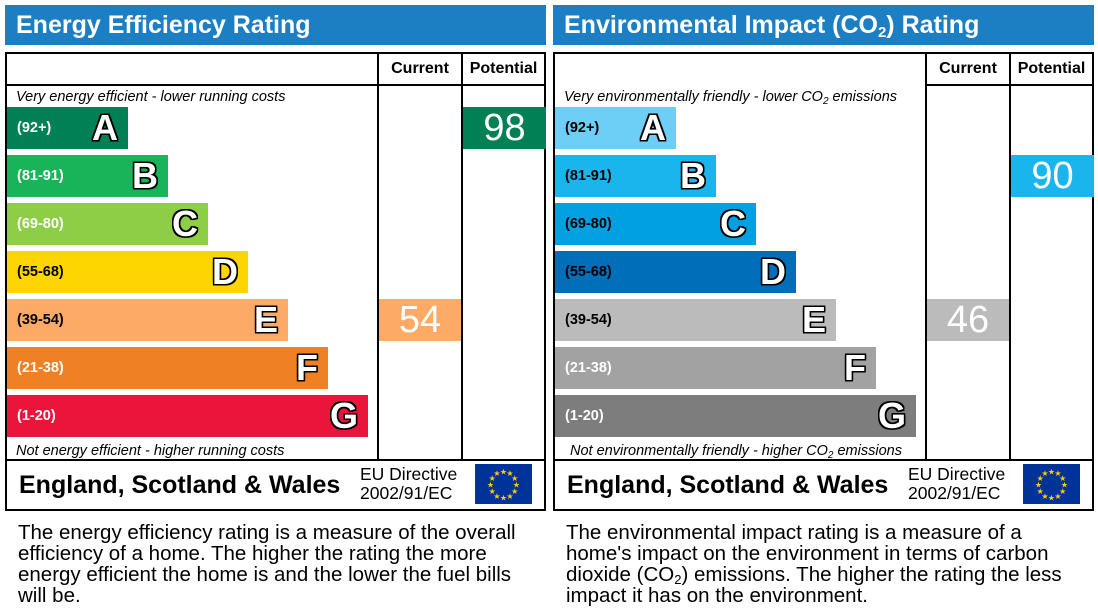 The width and height of the screenshot is (1098, 613). Describe the element at coordinates (275, 85) in the screenshot. I see `header-divider` at that location.